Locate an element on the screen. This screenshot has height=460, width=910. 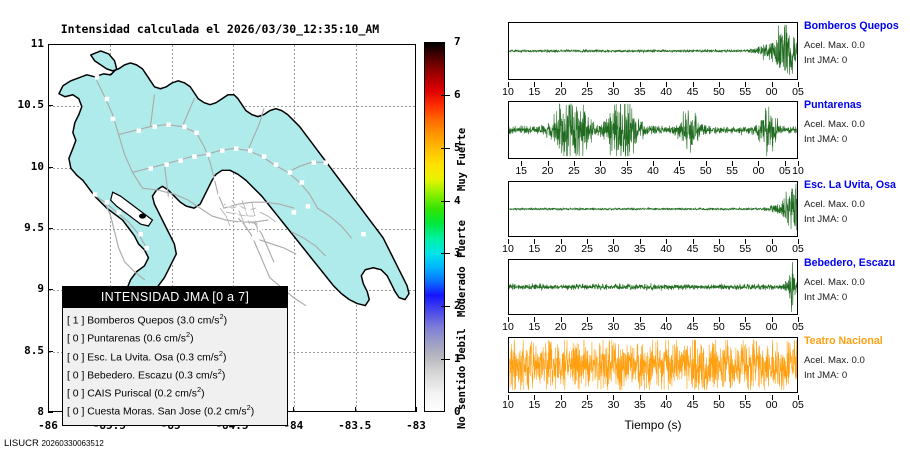
legend-row: [ 0 ] Puntarenas (0.6 cm/s2) is located at coordinates (177, 338).